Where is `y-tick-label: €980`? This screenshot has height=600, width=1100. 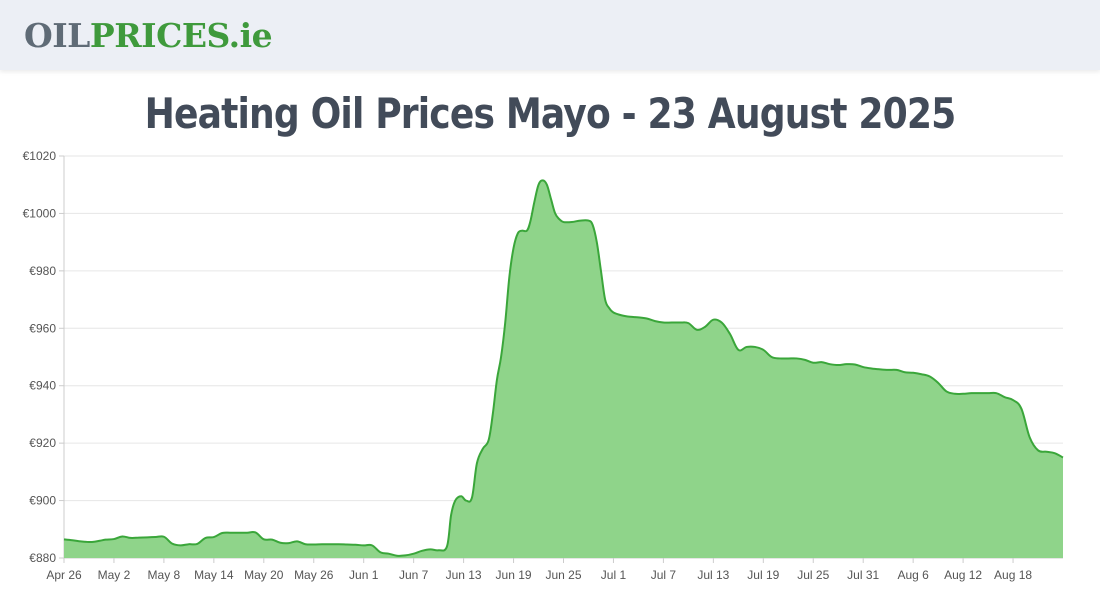 y-tick-label: €980 is located at coordinates (42, 271).